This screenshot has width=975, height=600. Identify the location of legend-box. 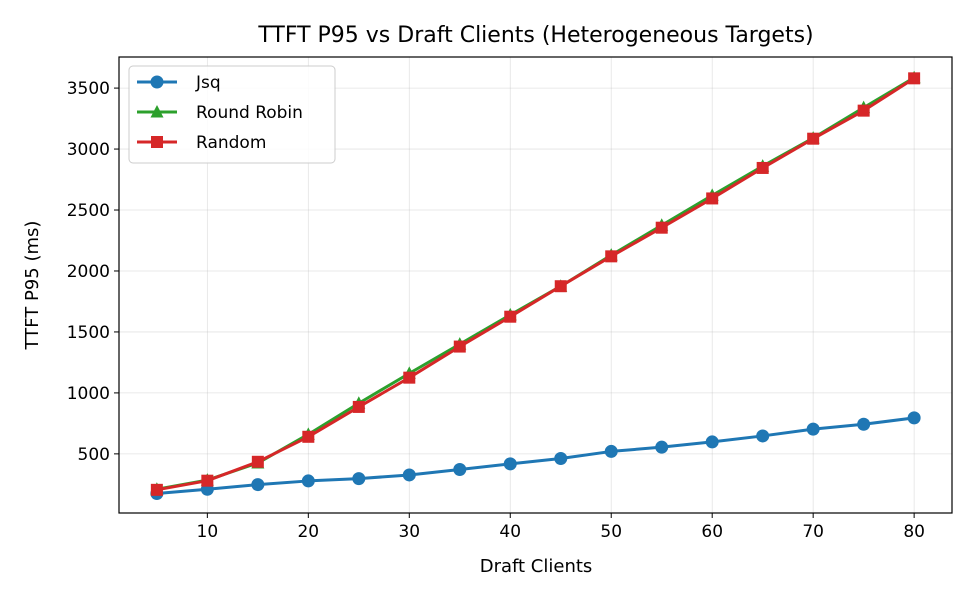
(232, 114).